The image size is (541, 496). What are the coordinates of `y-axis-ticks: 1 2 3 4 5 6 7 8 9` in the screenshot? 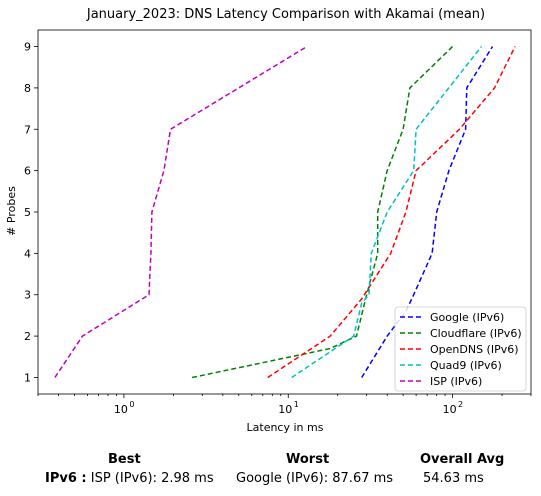 It's located at (31, 212).